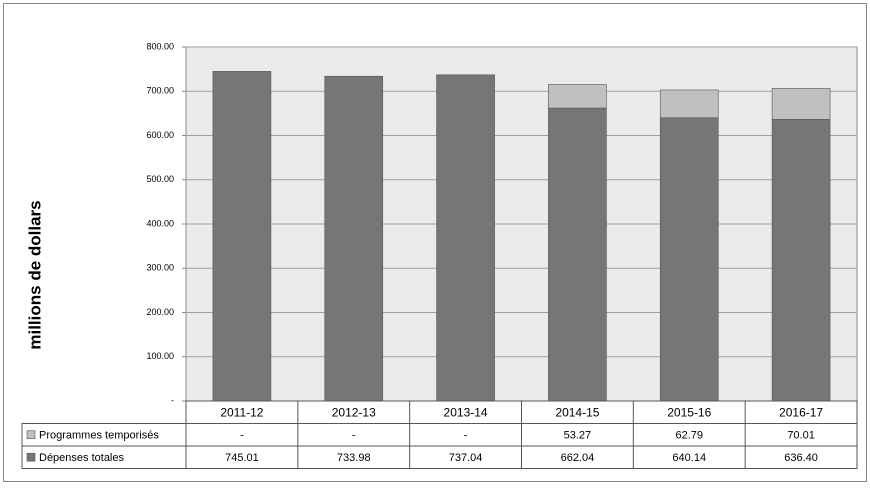 The width and height of the screenshot is (870, 490). Describe the element at coordinates (354, 412) in the screenshot. I see `x-tick-label: 2012-13` at that location.